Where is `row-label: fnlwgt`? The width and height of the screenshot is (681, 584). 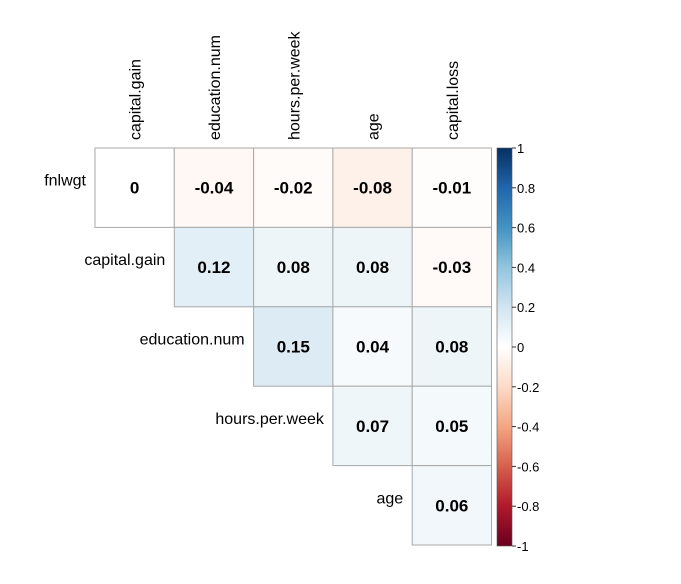 row-label: fnlwgt is located at coordinates (65, 181).